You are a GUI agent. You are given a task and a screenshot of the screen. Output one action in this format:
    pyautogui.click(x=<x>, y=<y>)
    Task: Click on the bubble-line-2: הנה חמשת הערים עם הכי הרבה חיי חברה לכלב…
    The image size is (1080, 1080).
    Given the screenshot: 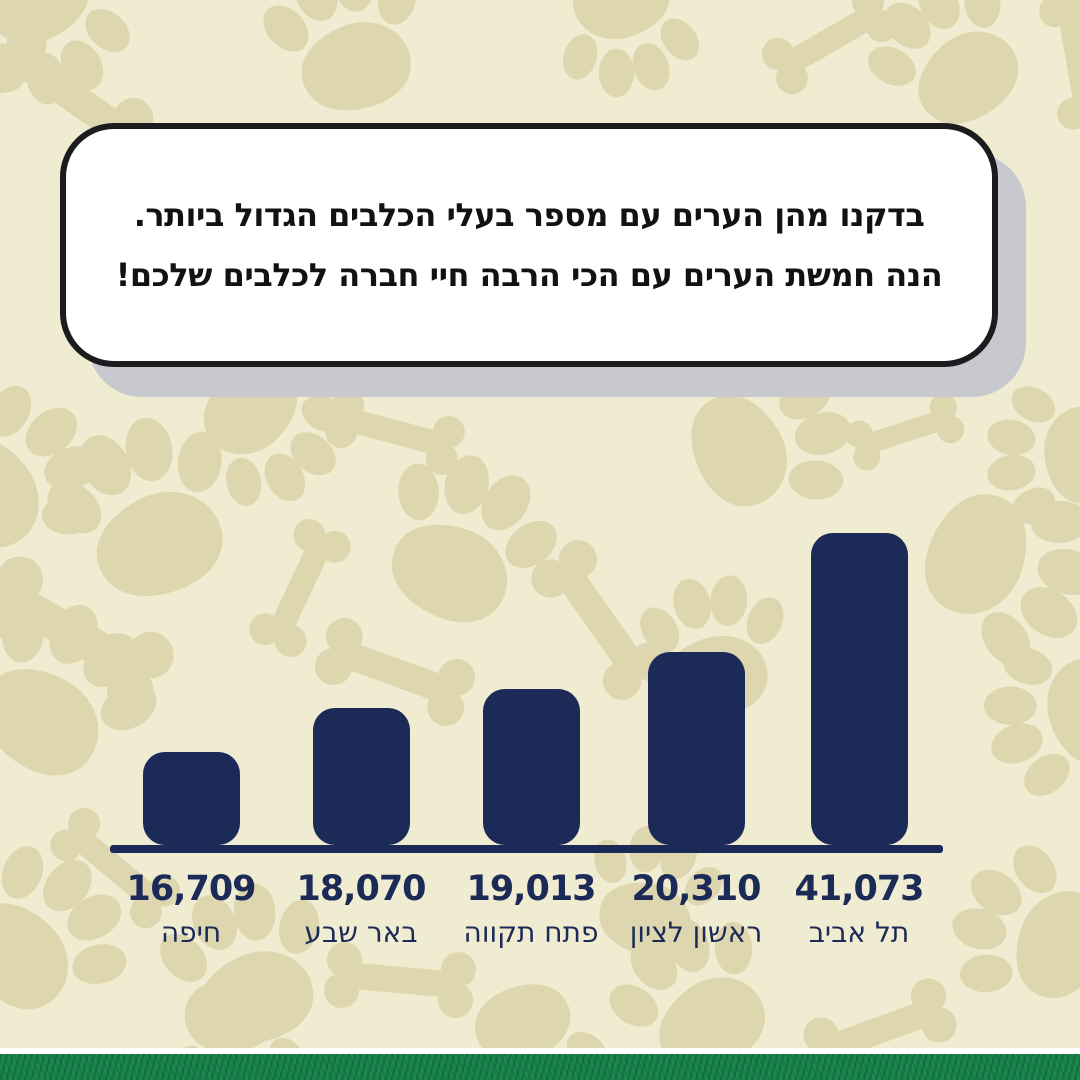 What is the action you would take?
    pyautogui.click(x=529, y=275)
    